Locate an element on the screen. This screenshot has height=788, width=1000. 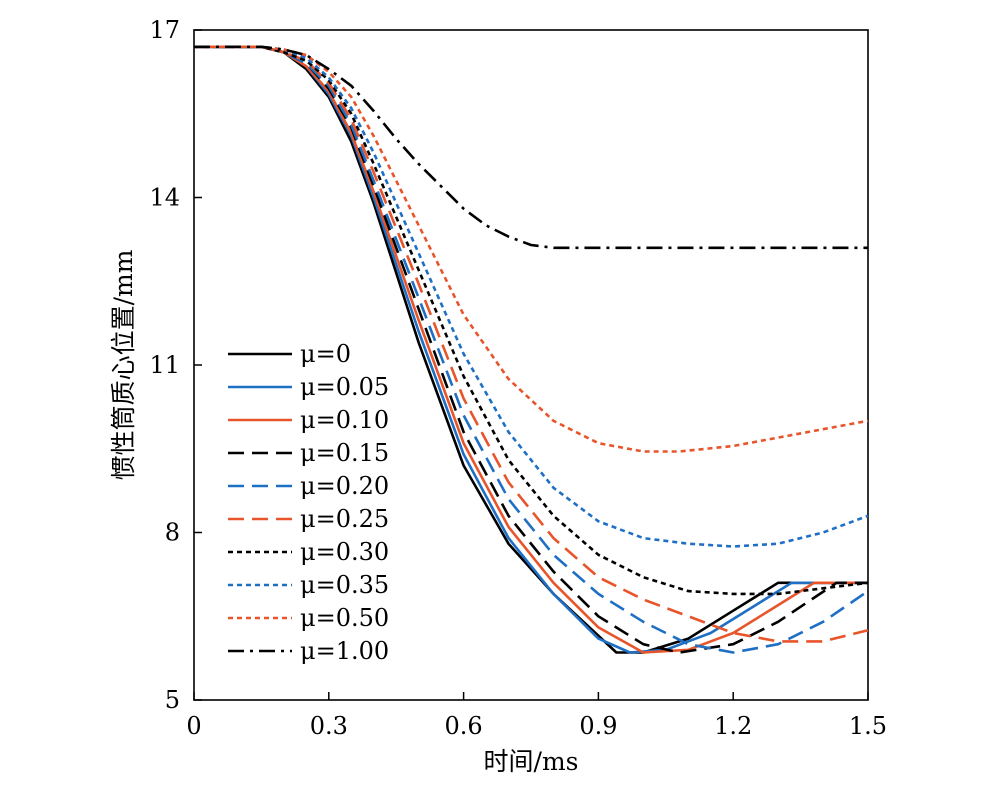
legend-entry-4: μ=0.20 is located at coordinates (344, 486).